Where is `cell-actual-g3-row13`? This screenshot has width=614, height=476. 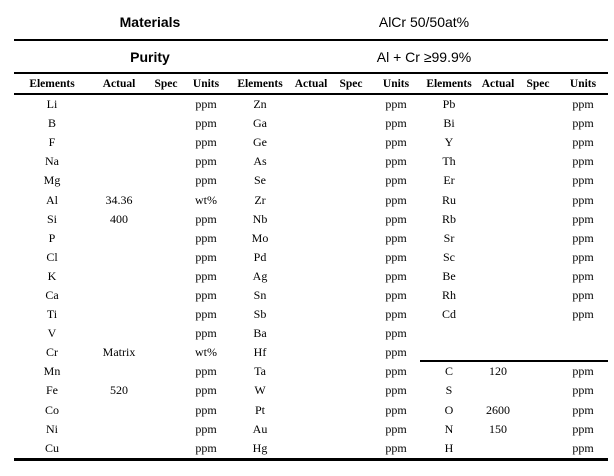 cell-actual-g3-row13 is located at coordinates (498, 333).